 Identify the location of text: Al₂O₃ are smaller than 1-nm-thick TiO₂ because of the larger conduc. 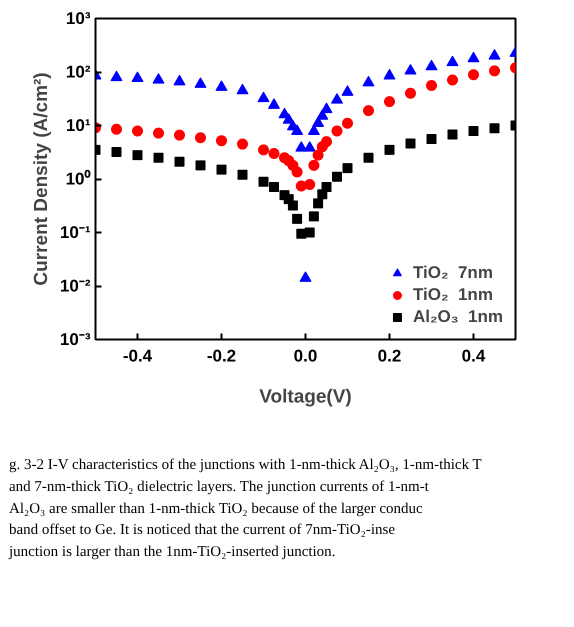
(216, 509).